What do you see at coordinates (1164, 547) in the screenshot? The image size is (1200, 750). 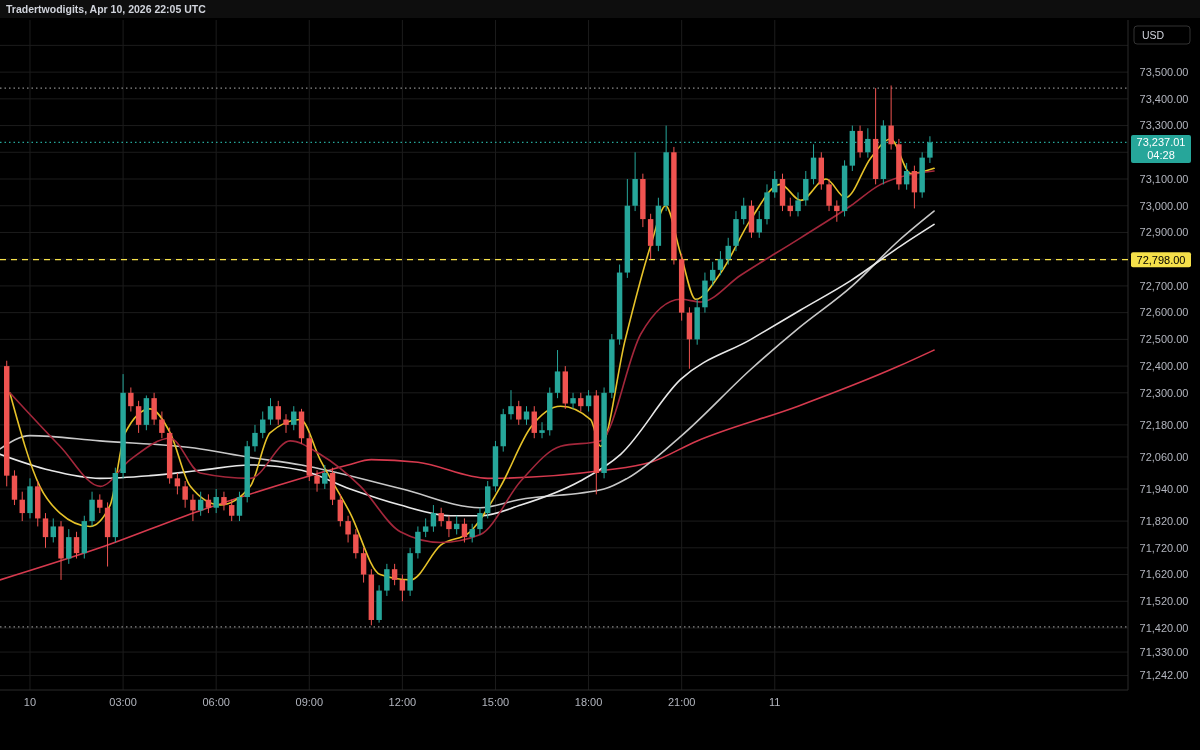 I see `y-tick-label: 71,720.00` at bounding box center [1164, 547].